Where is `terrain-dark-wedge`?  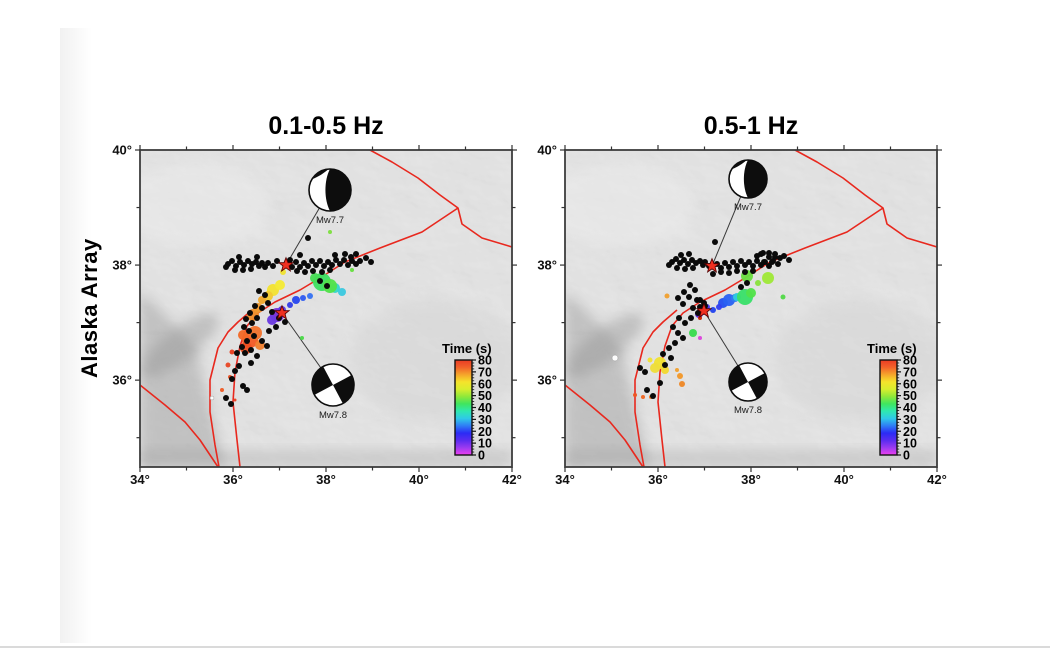
terrain-dark-wedge is located at coordinates (607, 378).